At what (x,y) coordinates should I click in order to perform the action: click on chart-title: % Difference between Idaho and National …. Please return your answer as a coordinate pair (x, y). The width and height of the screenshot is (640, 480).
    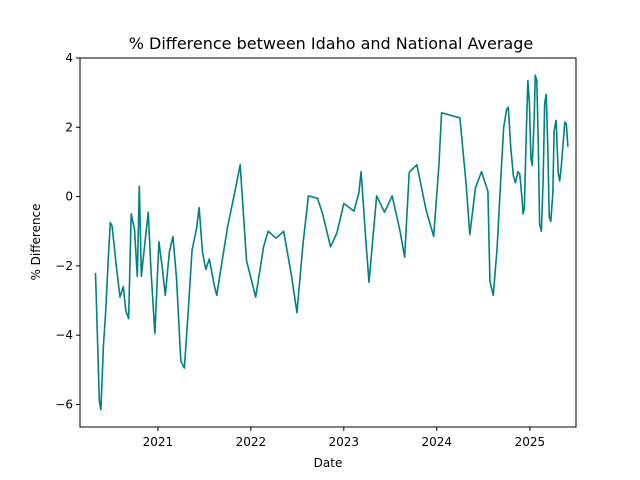
    Looking at the image, I should click on (331, 43).